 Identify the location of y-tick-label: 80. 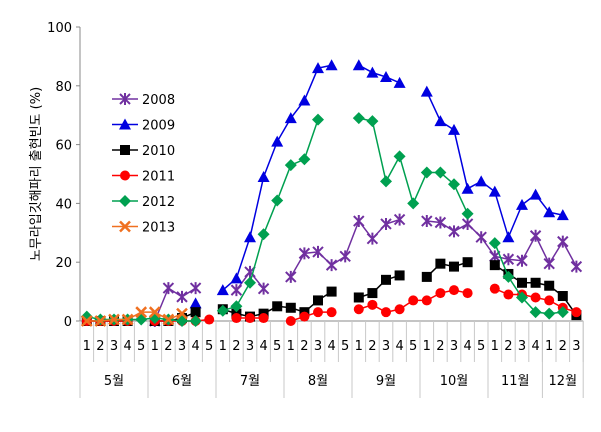
(63, 87).